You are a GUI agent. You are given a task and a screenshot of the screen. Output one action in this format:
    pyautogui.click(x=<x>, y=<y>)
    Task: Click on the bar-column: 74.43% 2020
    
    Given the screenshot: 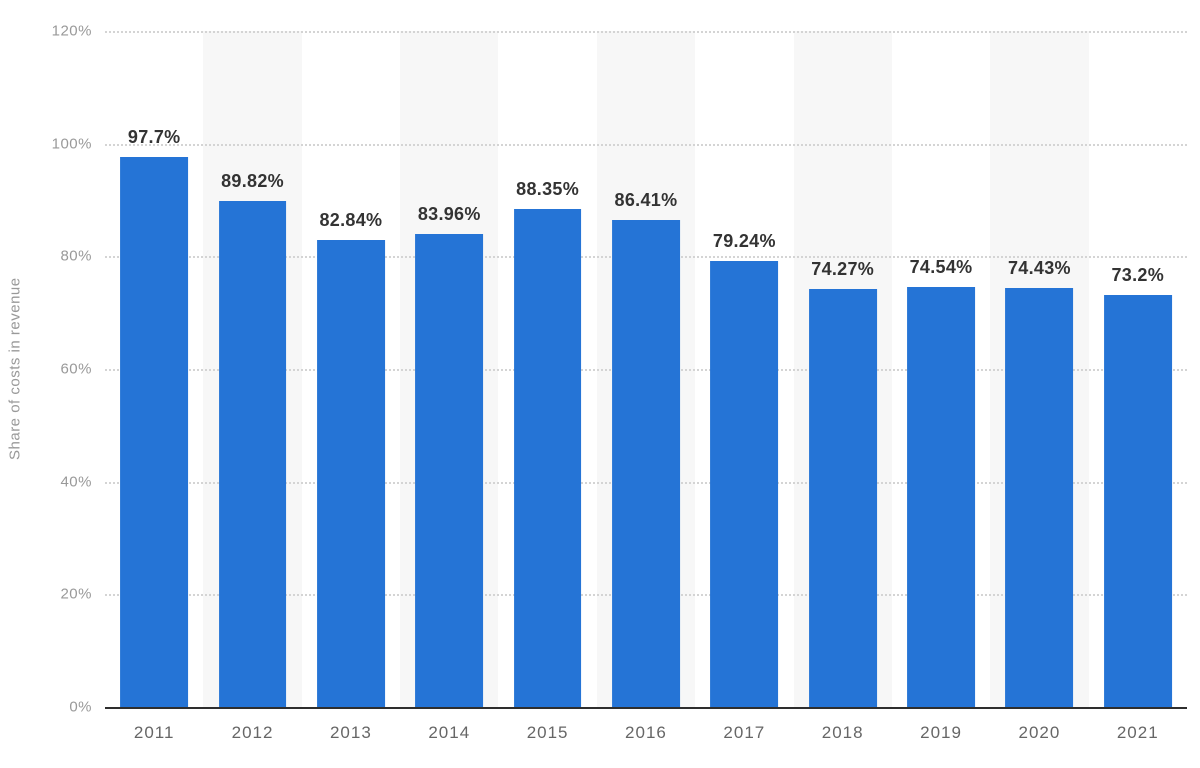 What is the action you would take?
    pyautogui.click(x=1039, y=386)
    